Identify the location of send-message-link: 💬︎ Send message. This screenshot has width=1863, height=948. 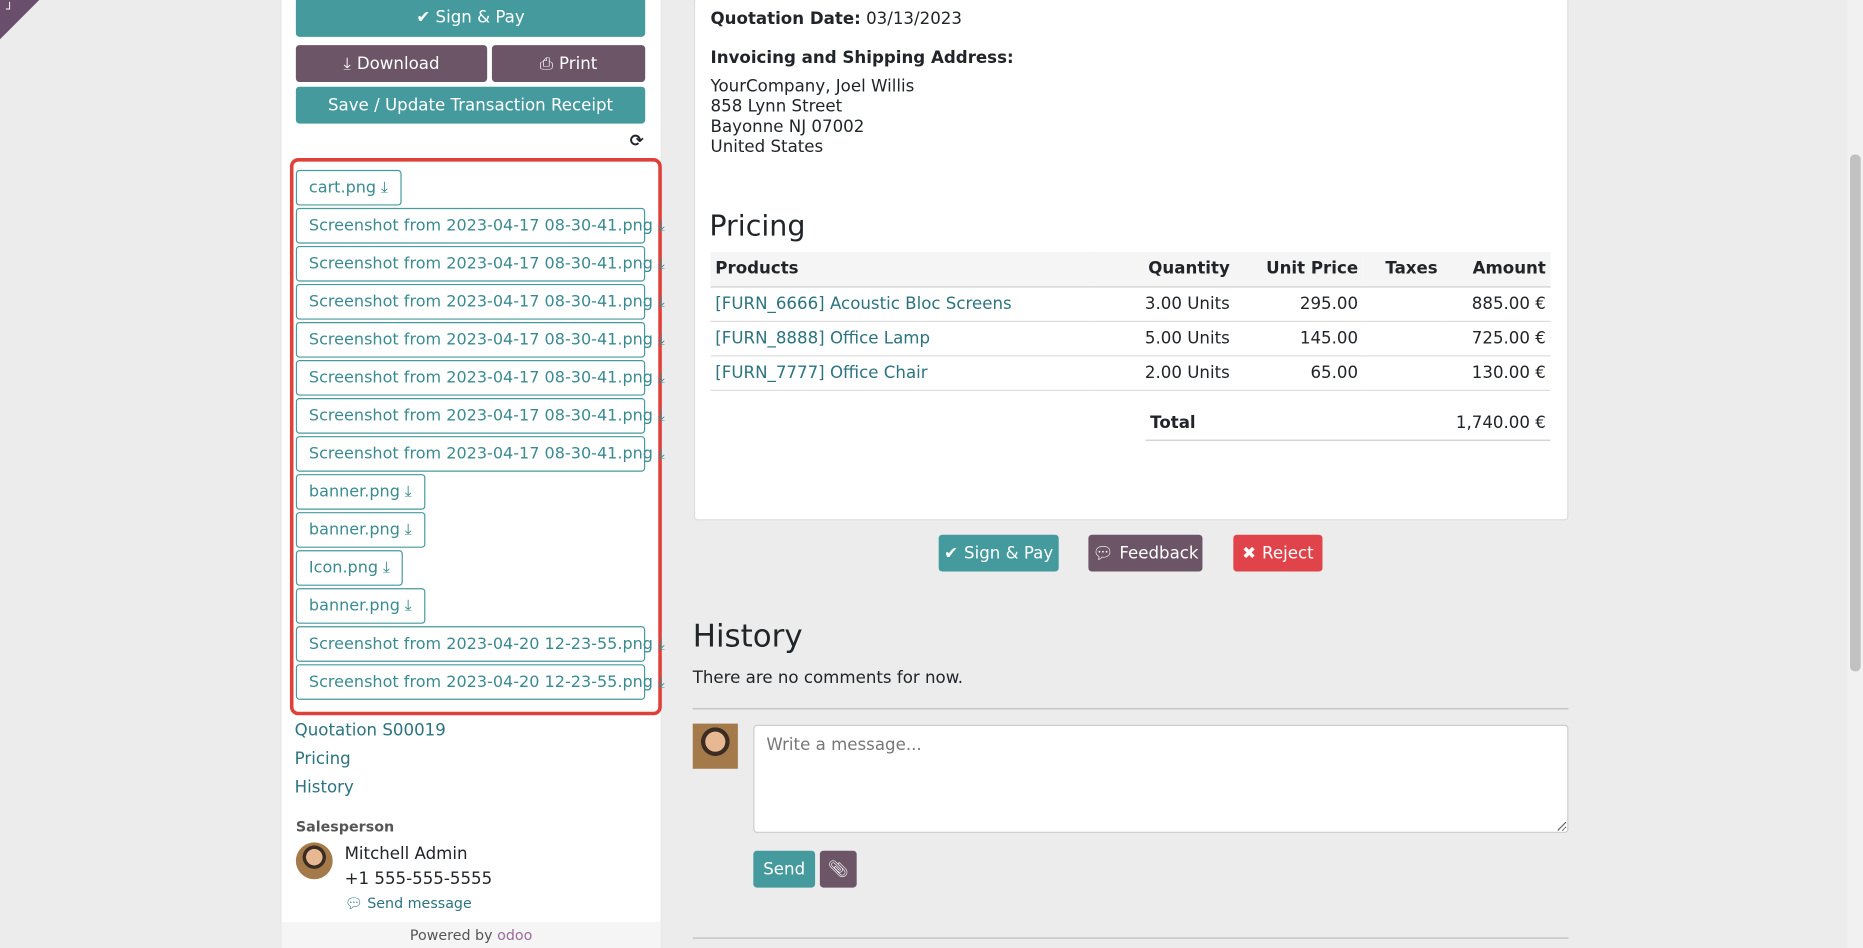
(408, 903).